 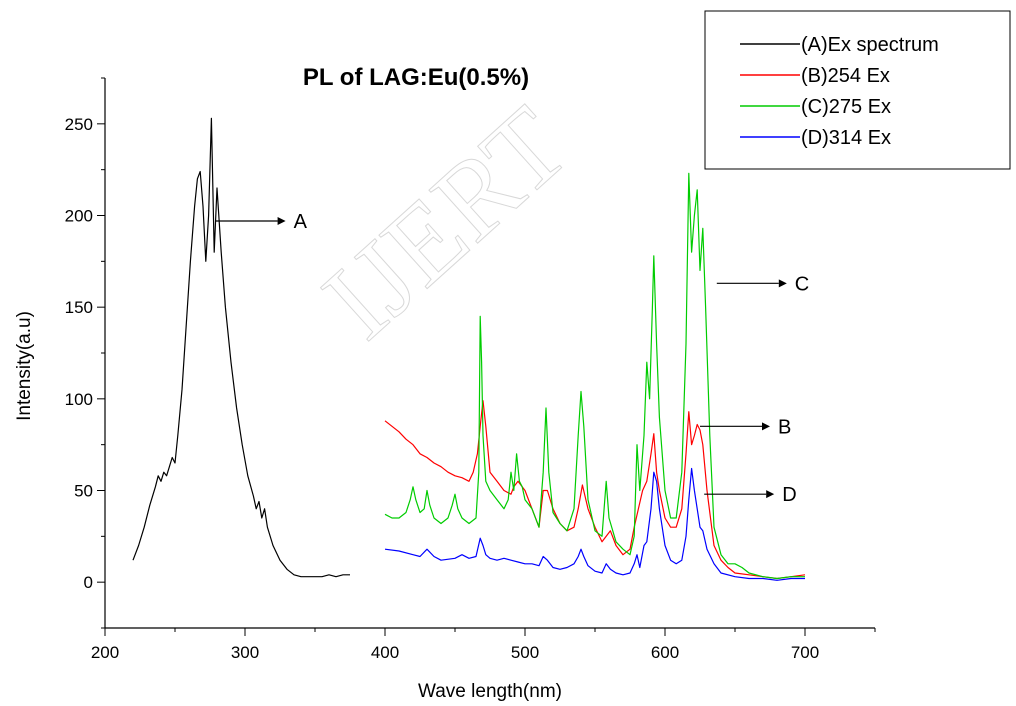 I want to click on annotation-c: C, so click(x=762, y=284).